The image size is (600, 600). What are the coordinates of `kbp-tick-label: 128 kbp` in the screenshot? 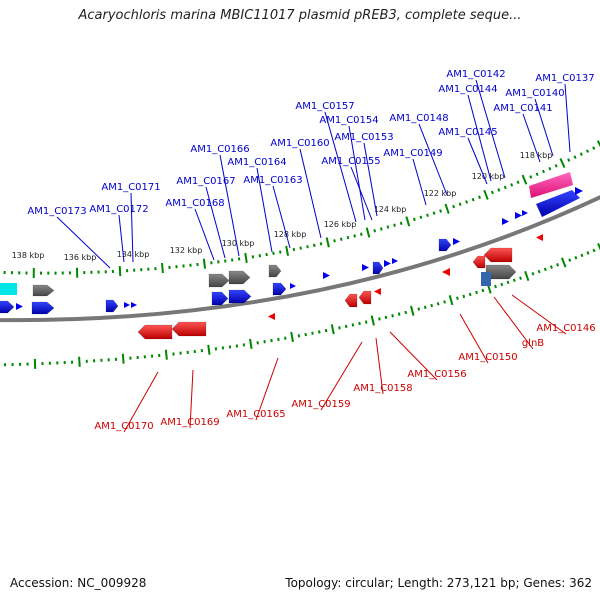 It's located at (290, 234).